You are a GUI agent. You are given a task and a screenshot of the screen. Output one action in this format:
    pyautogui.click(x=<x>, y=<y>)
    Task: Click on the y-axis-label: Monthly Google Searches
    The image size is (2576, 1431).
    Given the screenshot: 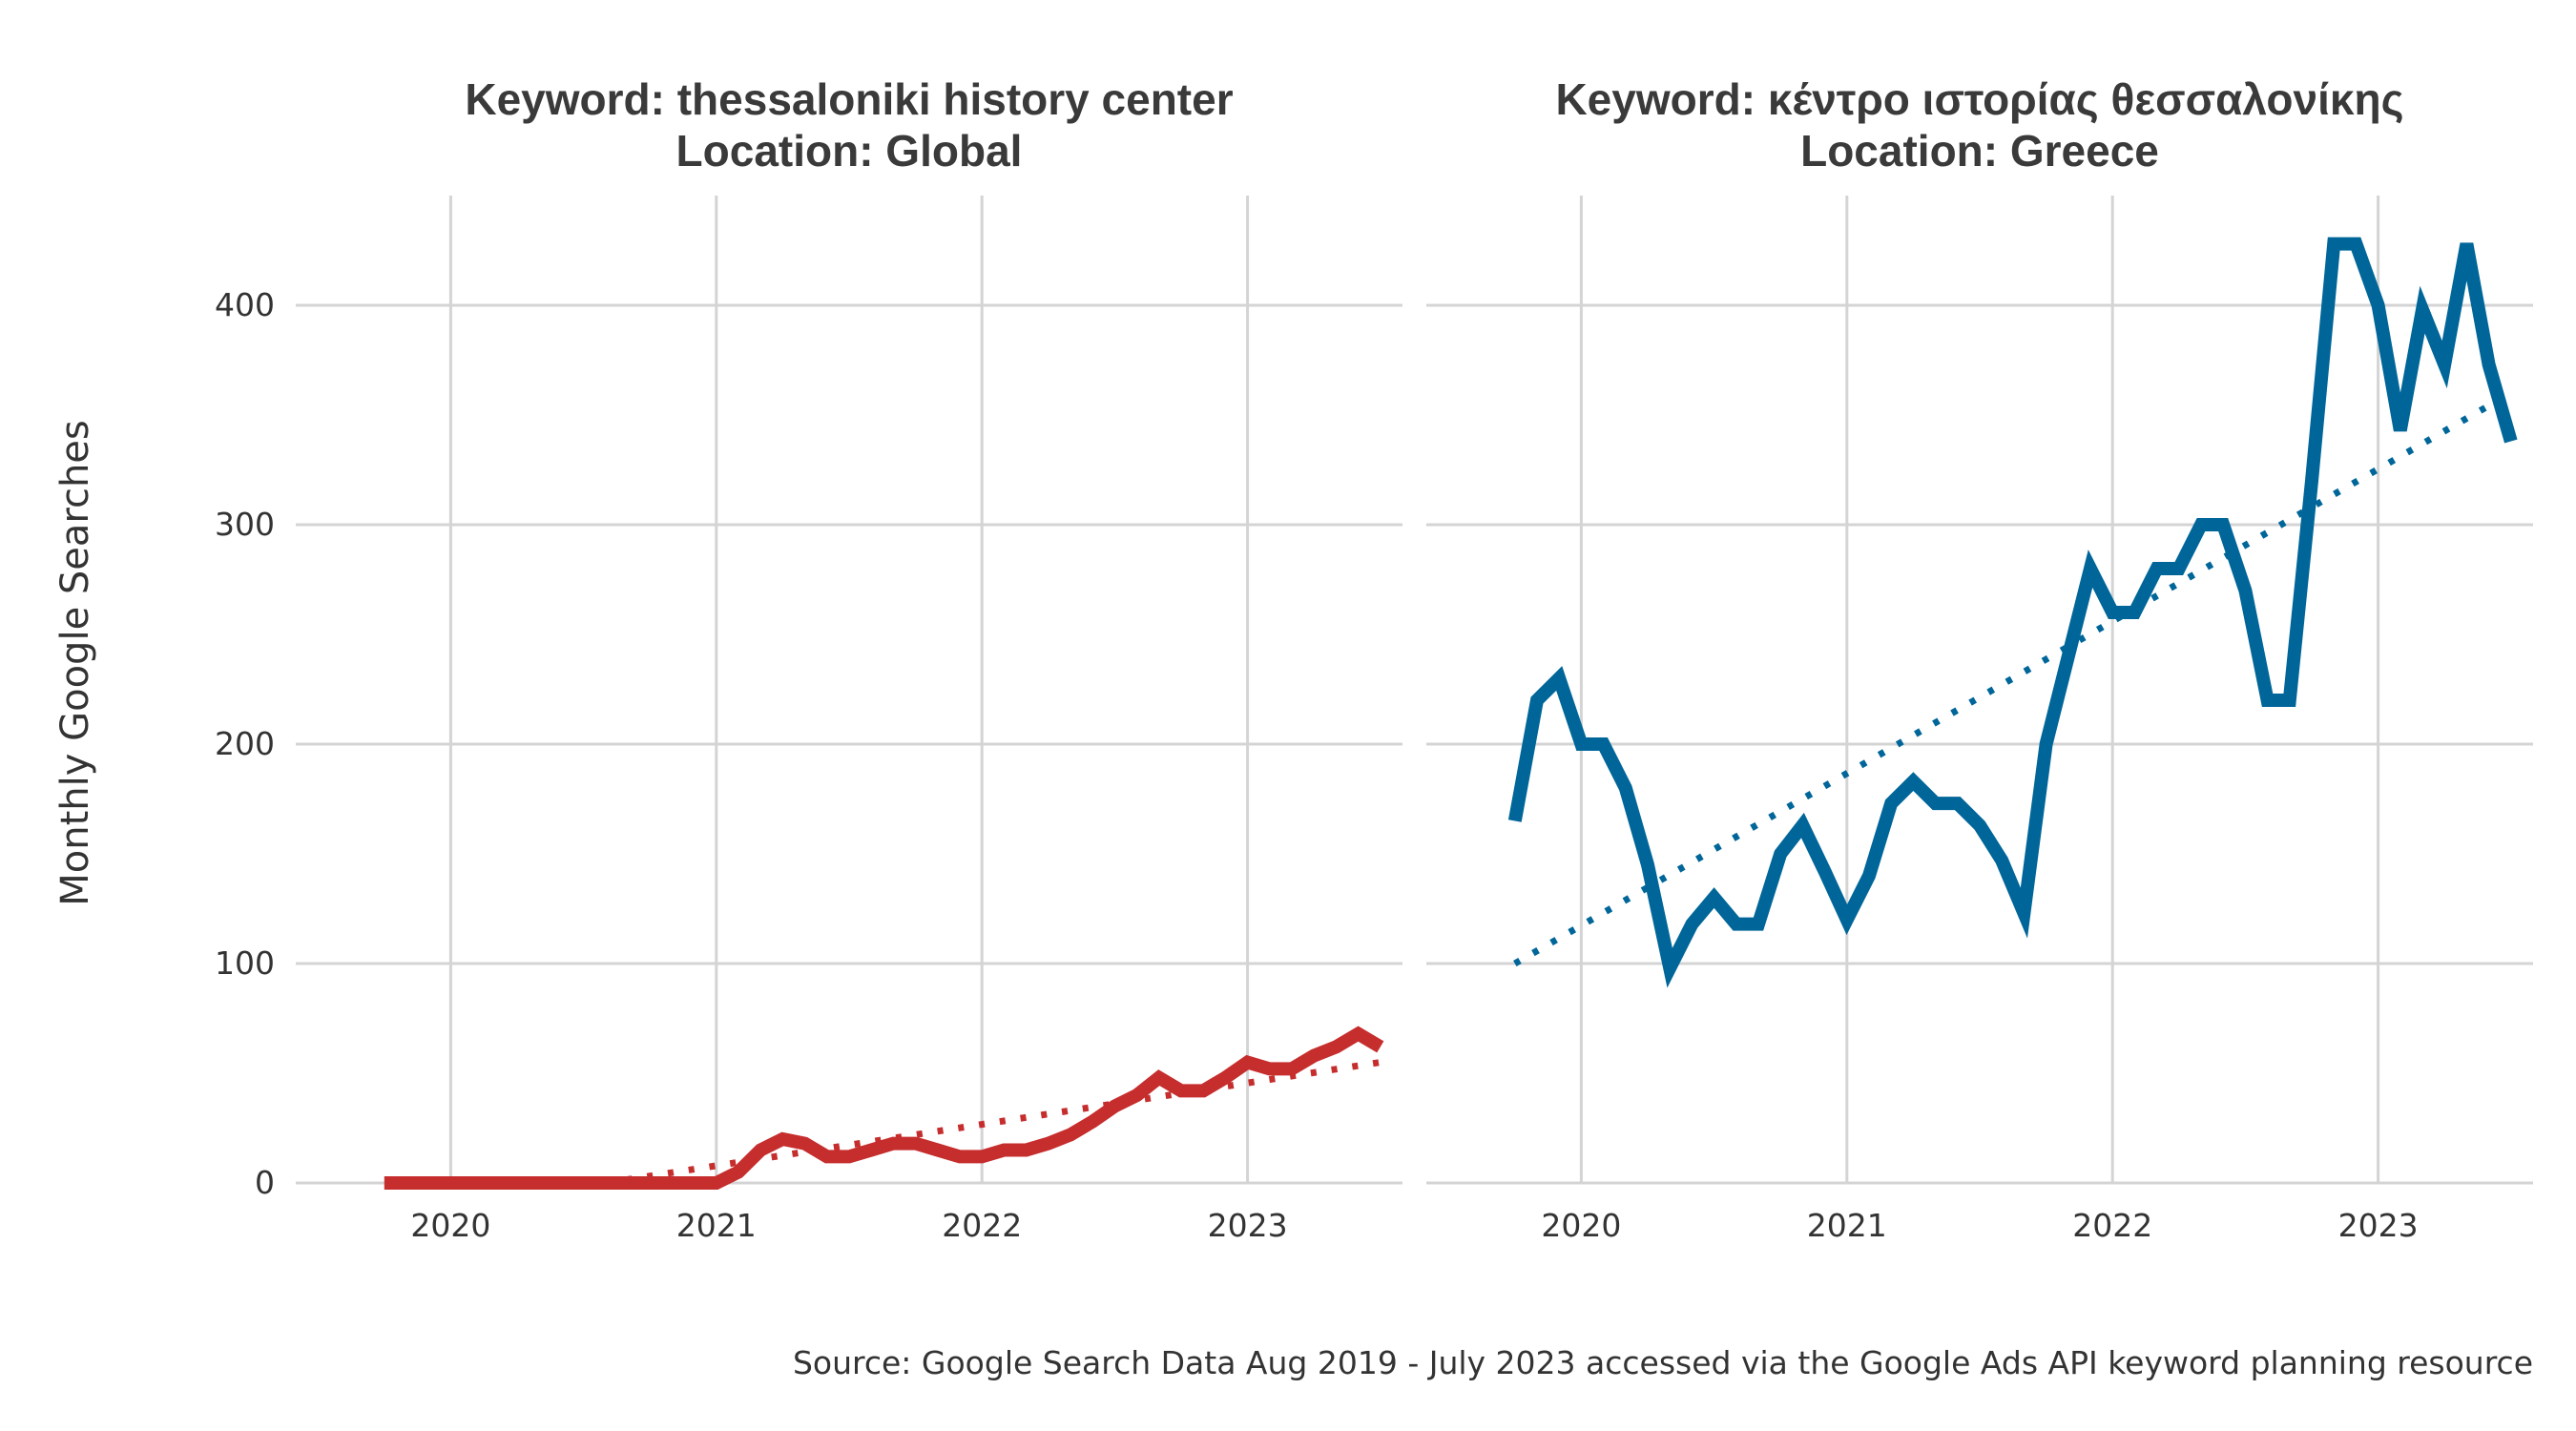 What is the action you would take?
    pyautogui.click(x=75, y=663)
    